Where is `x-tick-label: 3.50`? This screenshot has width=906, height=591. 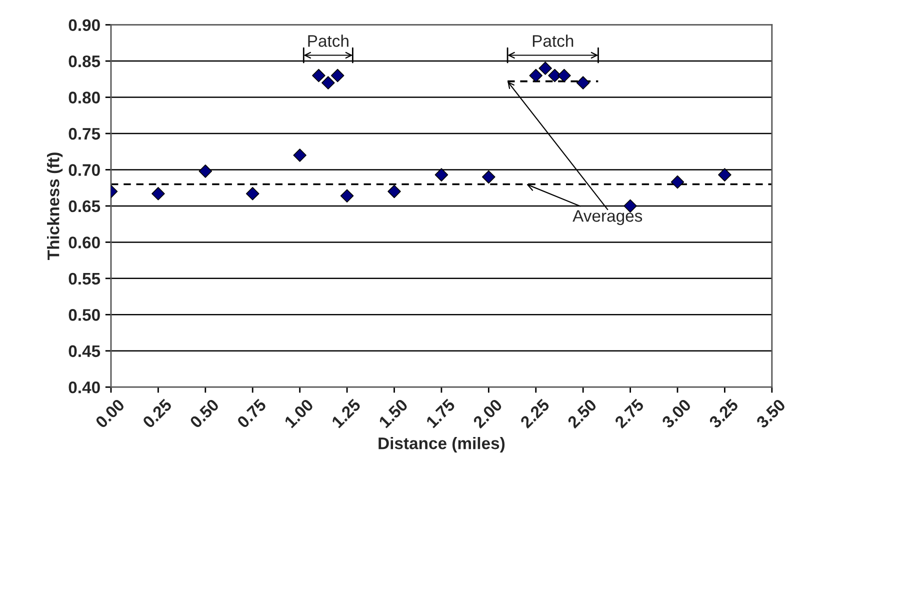
x-tick-label: 3.50 is located at coordinates (771, 413).